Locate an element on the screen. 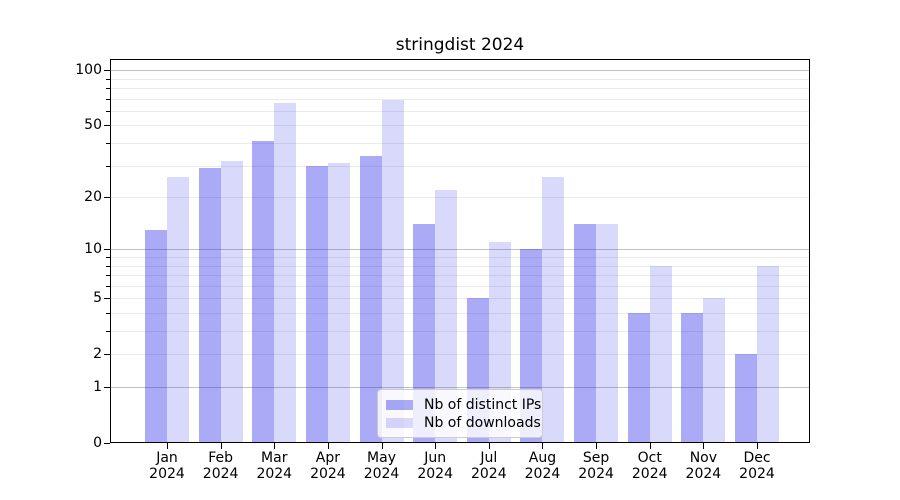 The height and width of the screenshot is (500, 900). bar-ips-may is located at coordinates (370, 299).